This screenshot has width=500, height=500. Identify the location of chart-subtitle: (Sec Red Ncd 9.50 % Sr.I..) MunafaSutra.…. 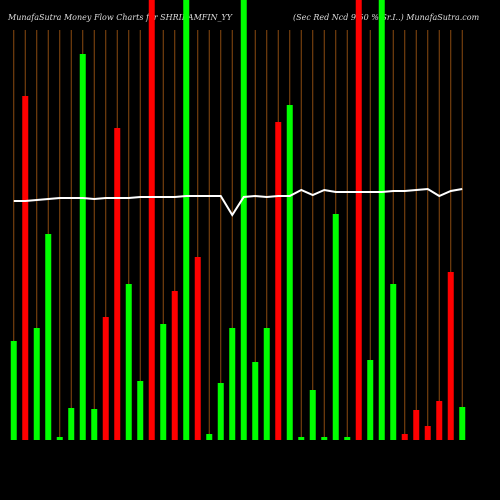
(386, 17).